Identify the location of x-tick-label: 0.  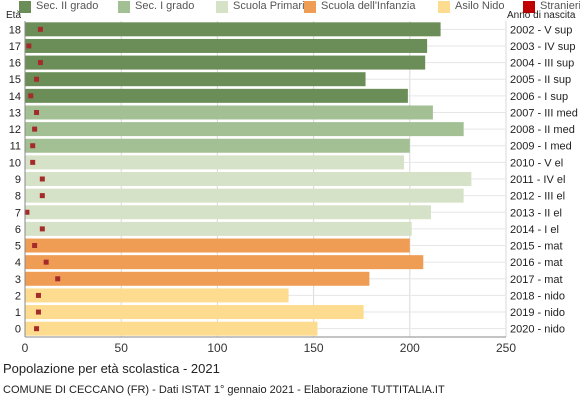
(25, 348).